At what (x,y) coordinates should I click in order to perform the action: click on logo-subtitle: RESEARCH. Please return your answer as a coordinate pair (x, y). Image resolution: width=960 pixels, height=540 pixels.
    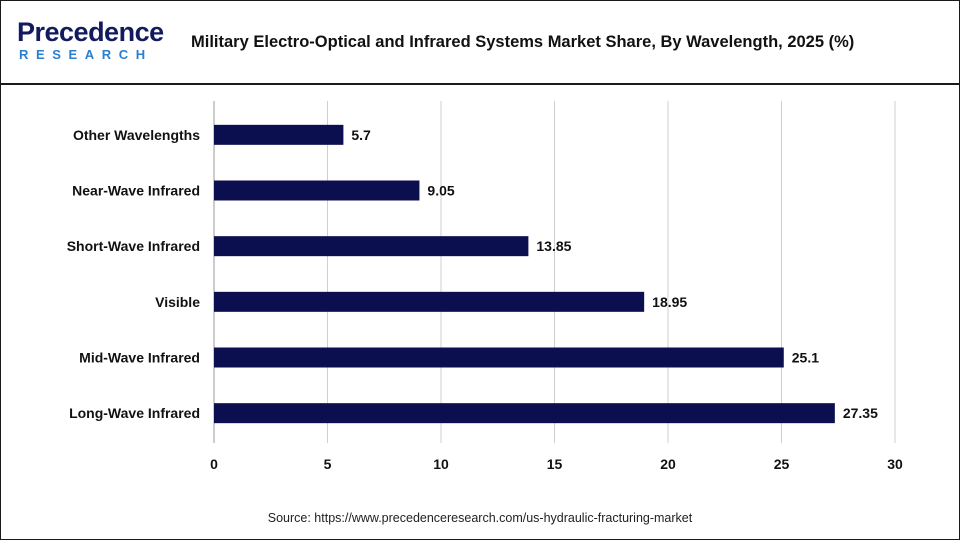
    Looking at the image, I should click on (86, 54).